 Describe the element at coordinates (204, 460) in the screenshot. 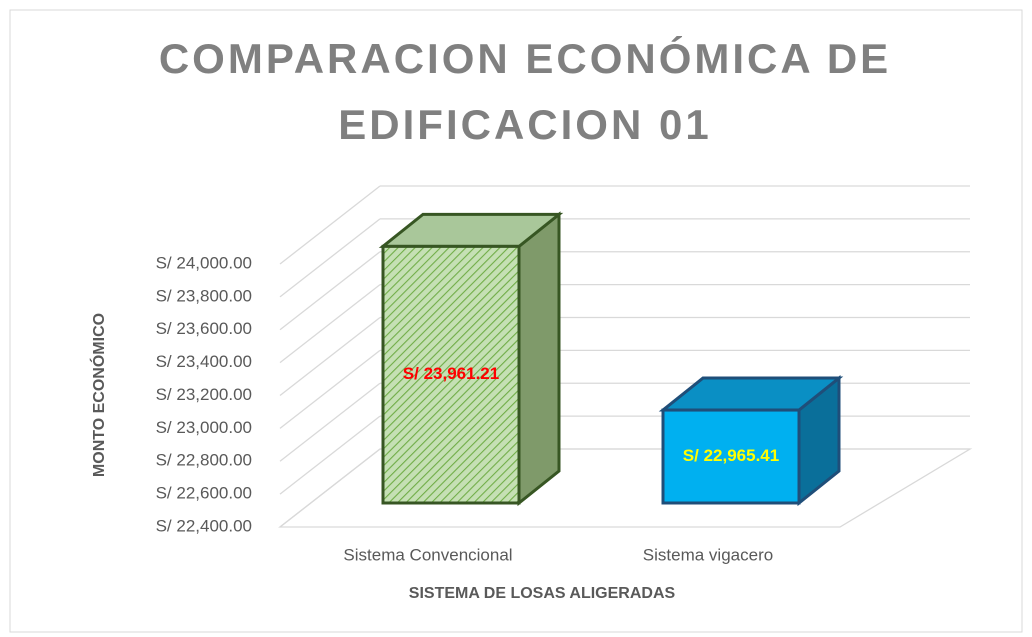

I see `y-tick-label: S/ 22,800.00` at that location.